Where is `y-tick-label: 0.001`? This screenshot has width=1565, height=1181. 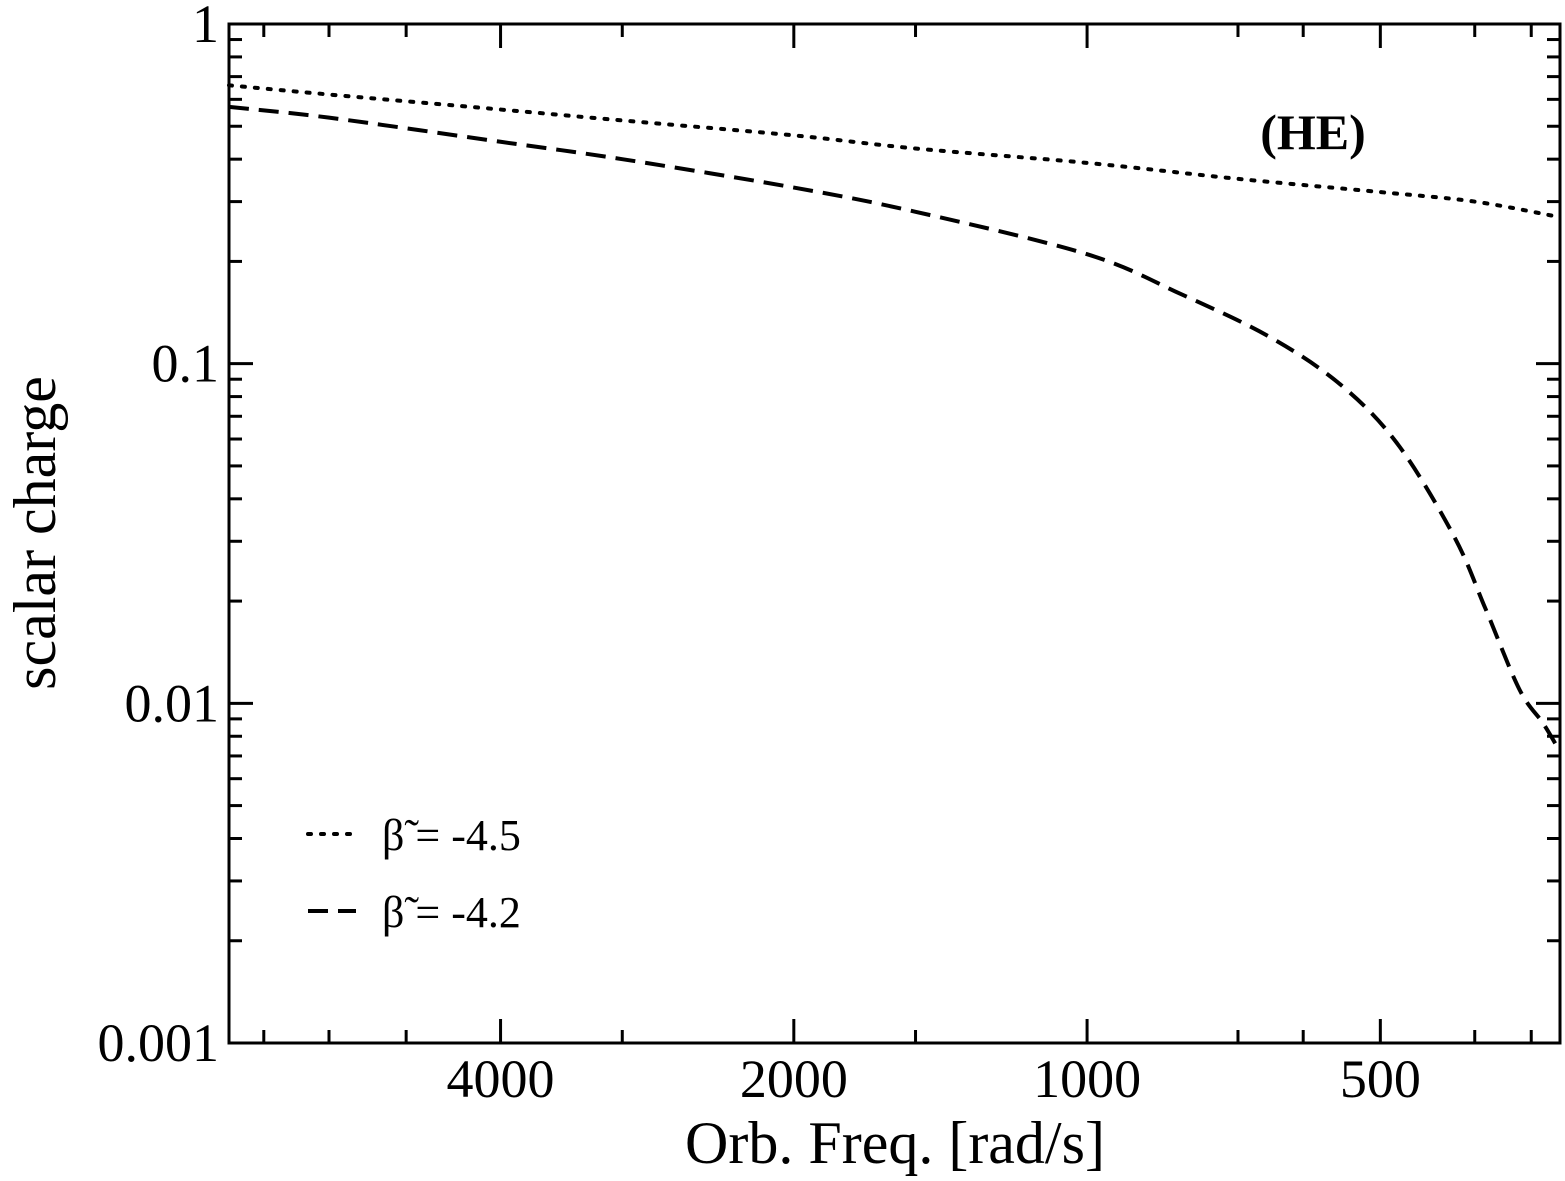 y-tick-label: 0.001 is located at coordinates (159, 1043).